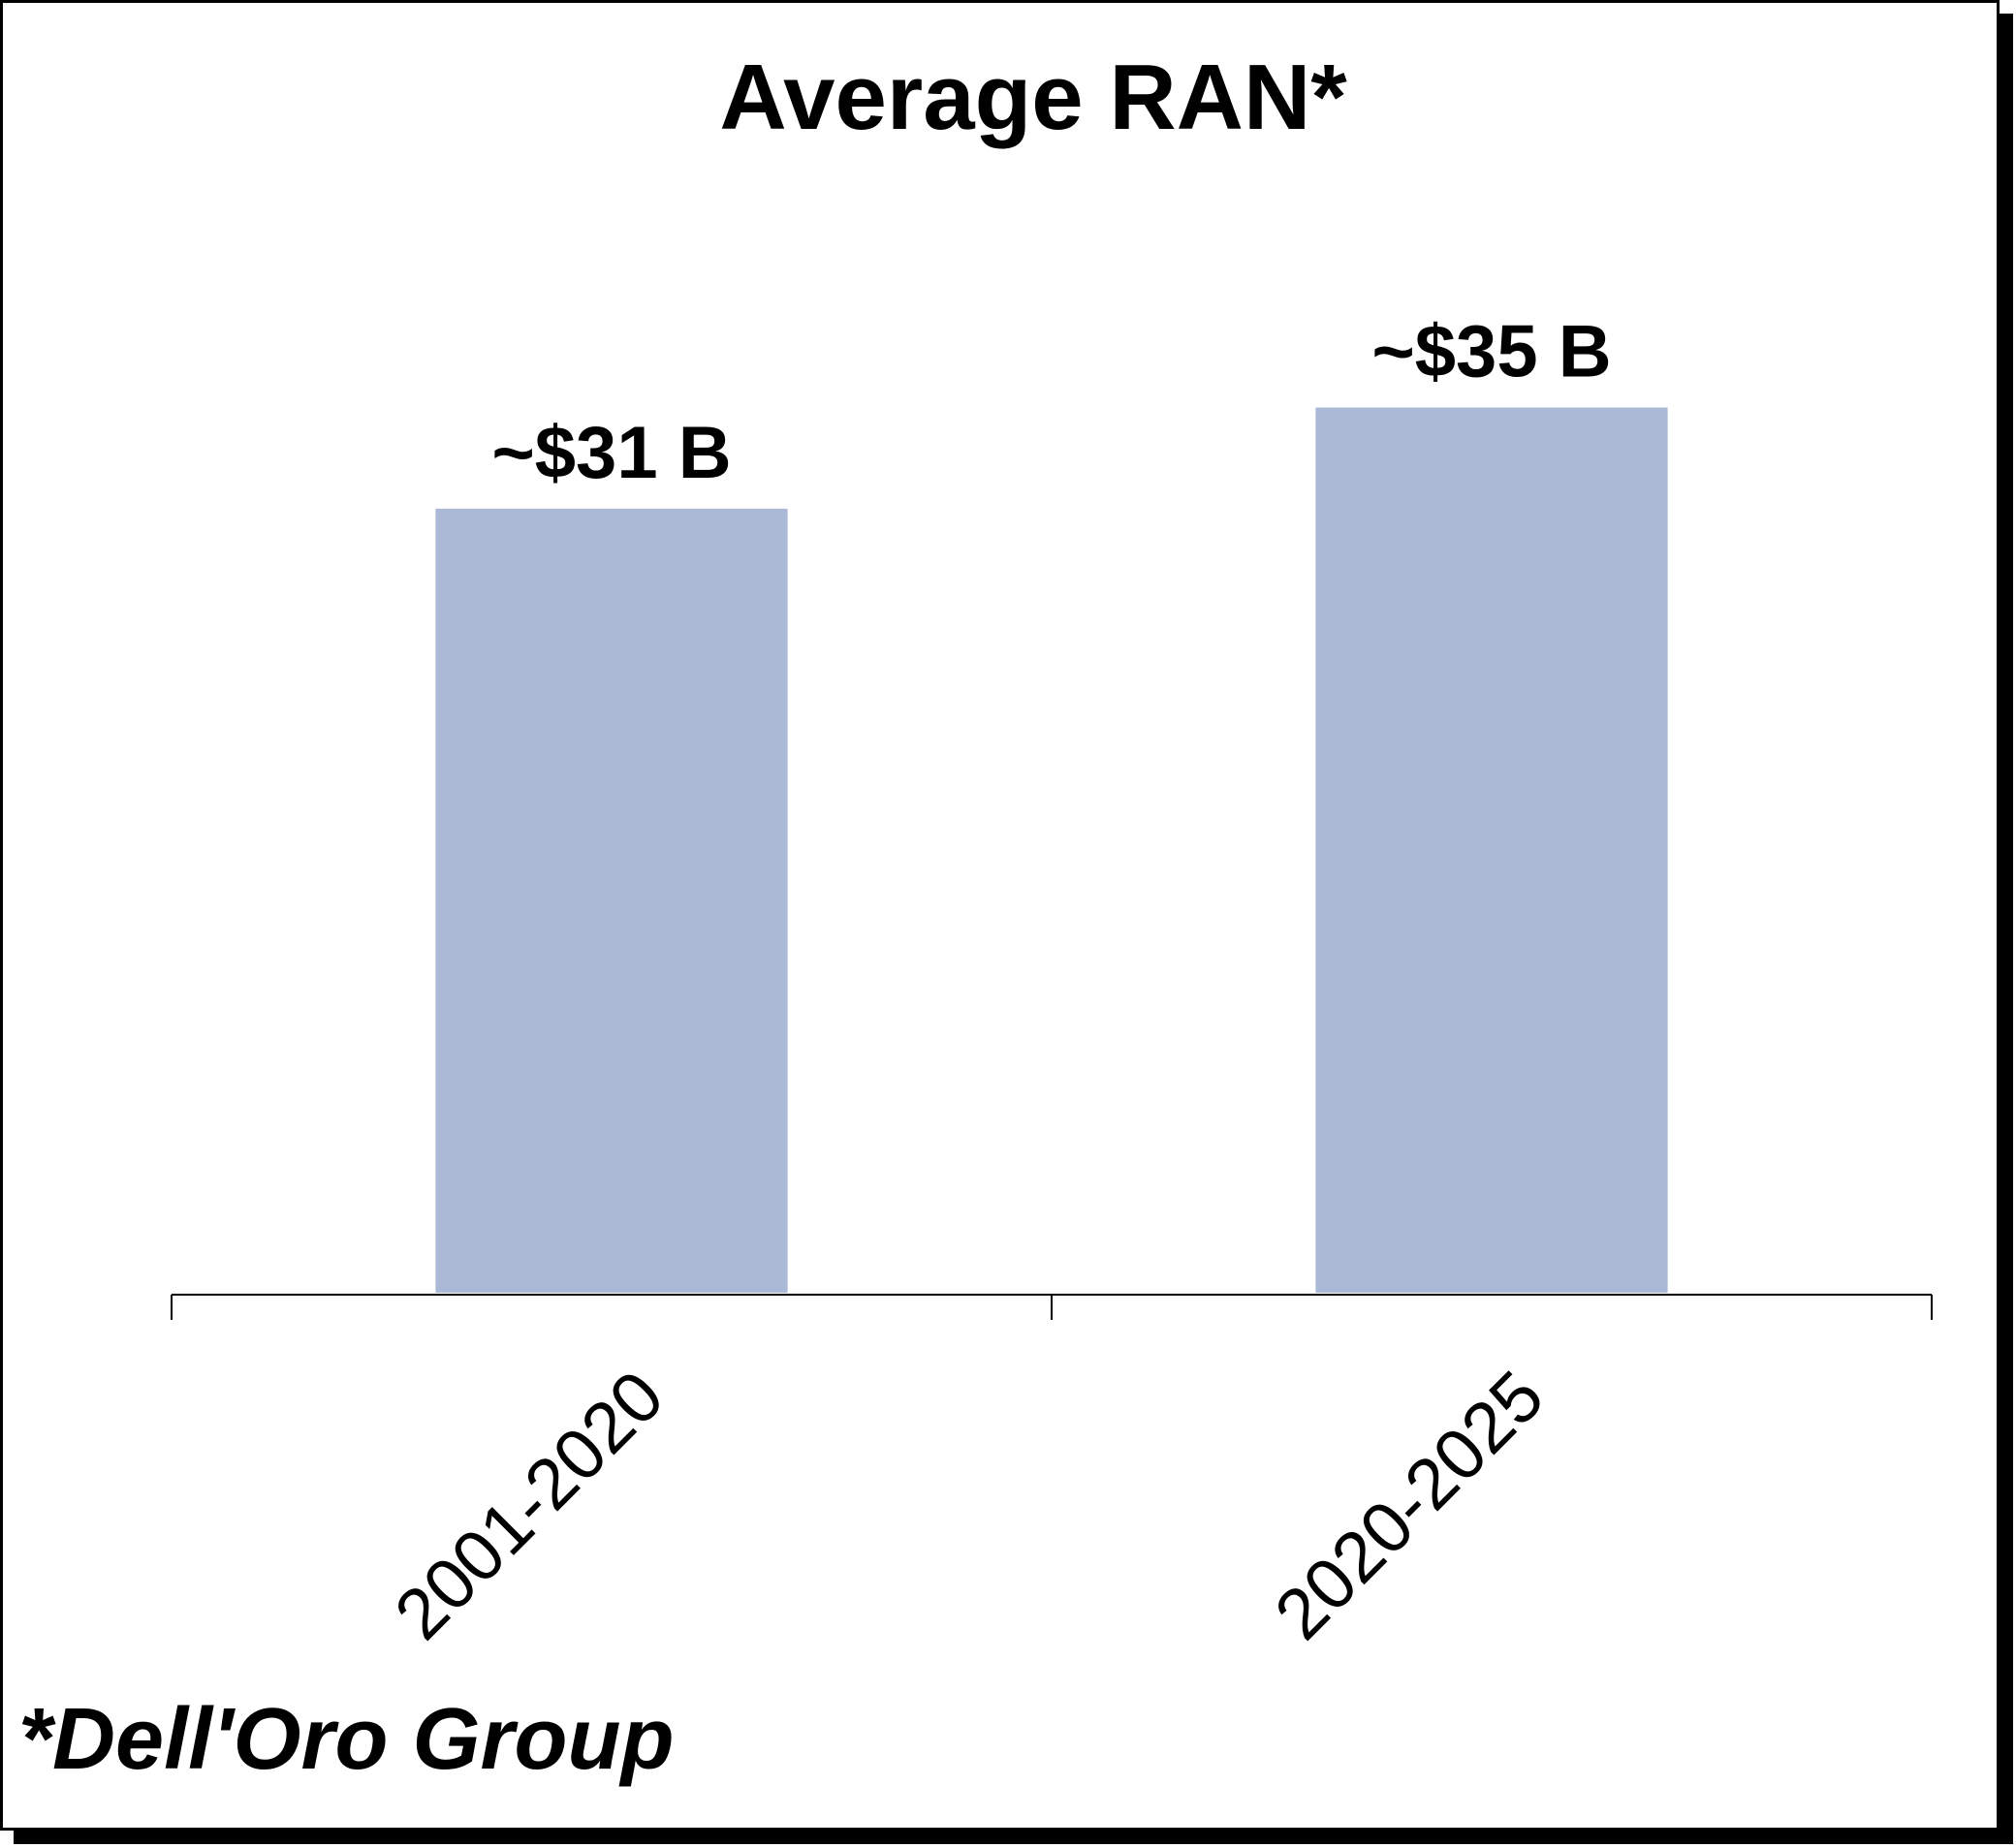 The height and width of the screenshot is (1848, 2016). I want to click on data-label-2001-2020: ~$31 B, so click(611, 453).